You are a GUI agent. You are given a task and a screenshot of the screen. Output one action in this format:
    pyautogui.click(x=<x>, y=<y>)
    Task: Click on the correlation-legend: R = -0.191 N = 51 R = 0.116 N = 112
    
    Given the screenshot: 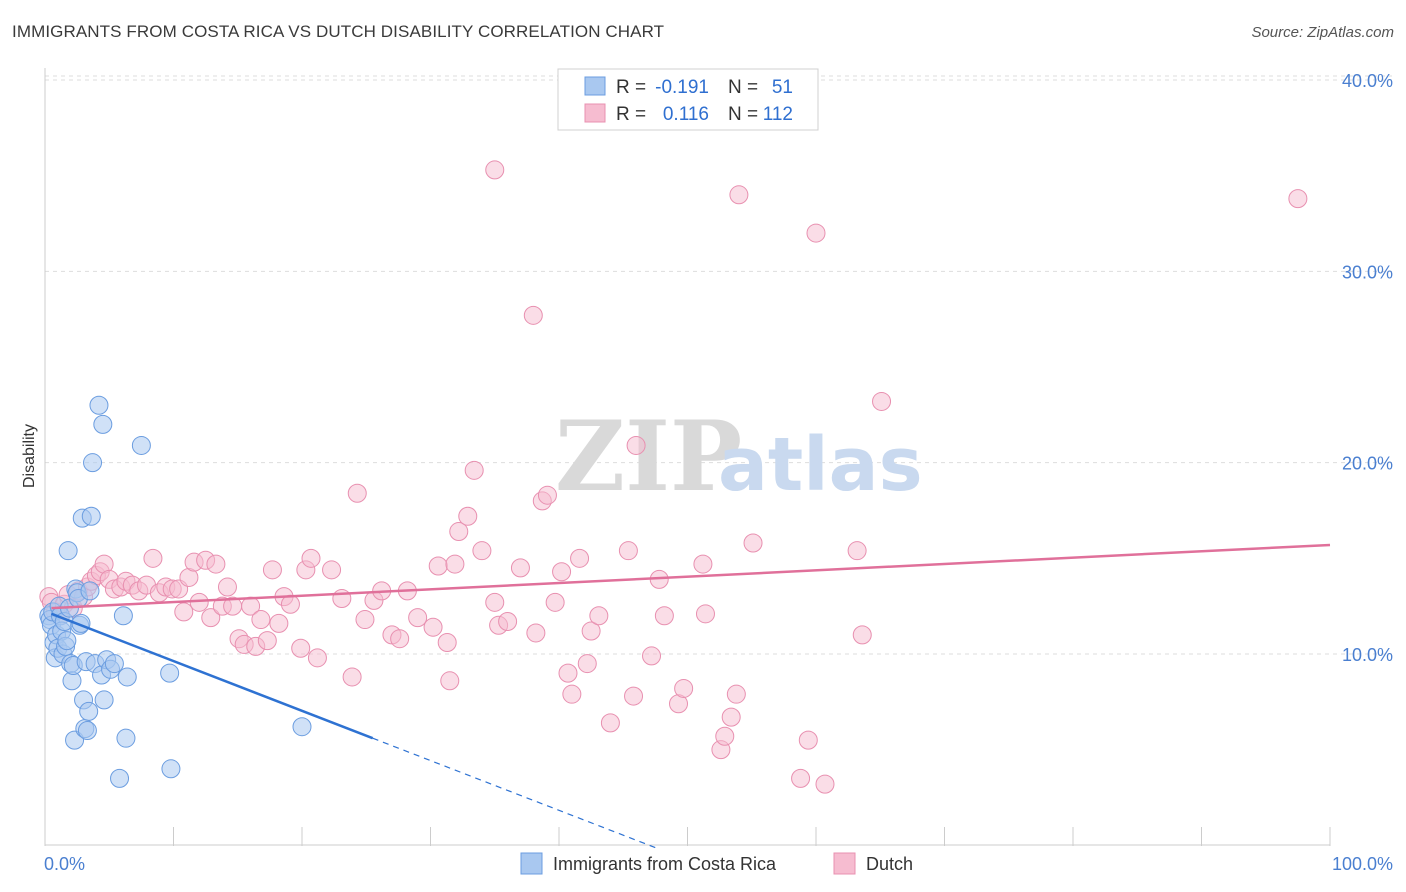 What is the action you would take?
    pyautogui.click(x=688, y=99)
    